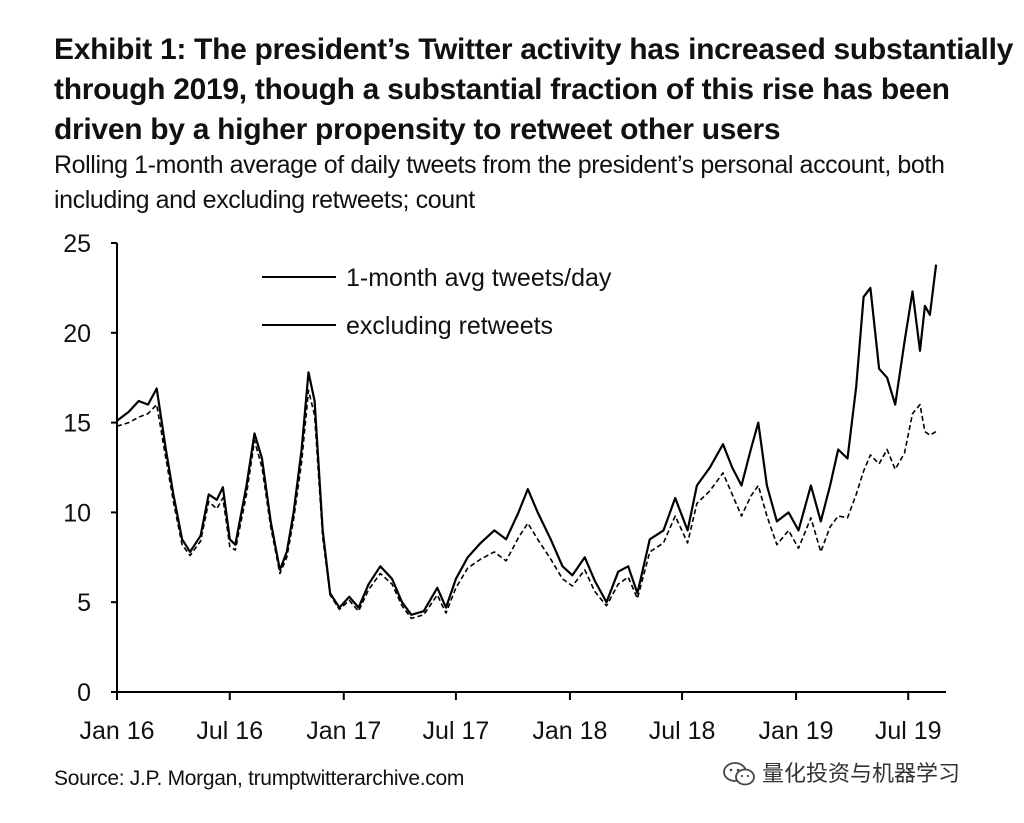 This screenshot has width=1024, height=823. What do you see at coordinates (77, 334) in the screenshot?
I see `y-tick-label: 20` at bounding box center [77, 334].